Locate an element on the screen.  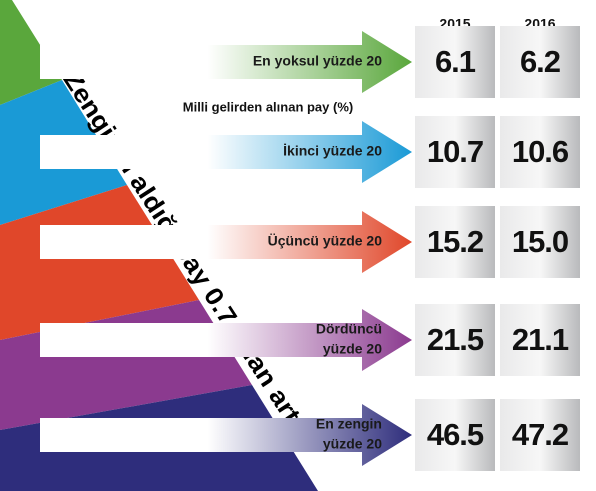
subtitle: Milli gelirden alınan pay (%) is located at coordinates (268, 106).